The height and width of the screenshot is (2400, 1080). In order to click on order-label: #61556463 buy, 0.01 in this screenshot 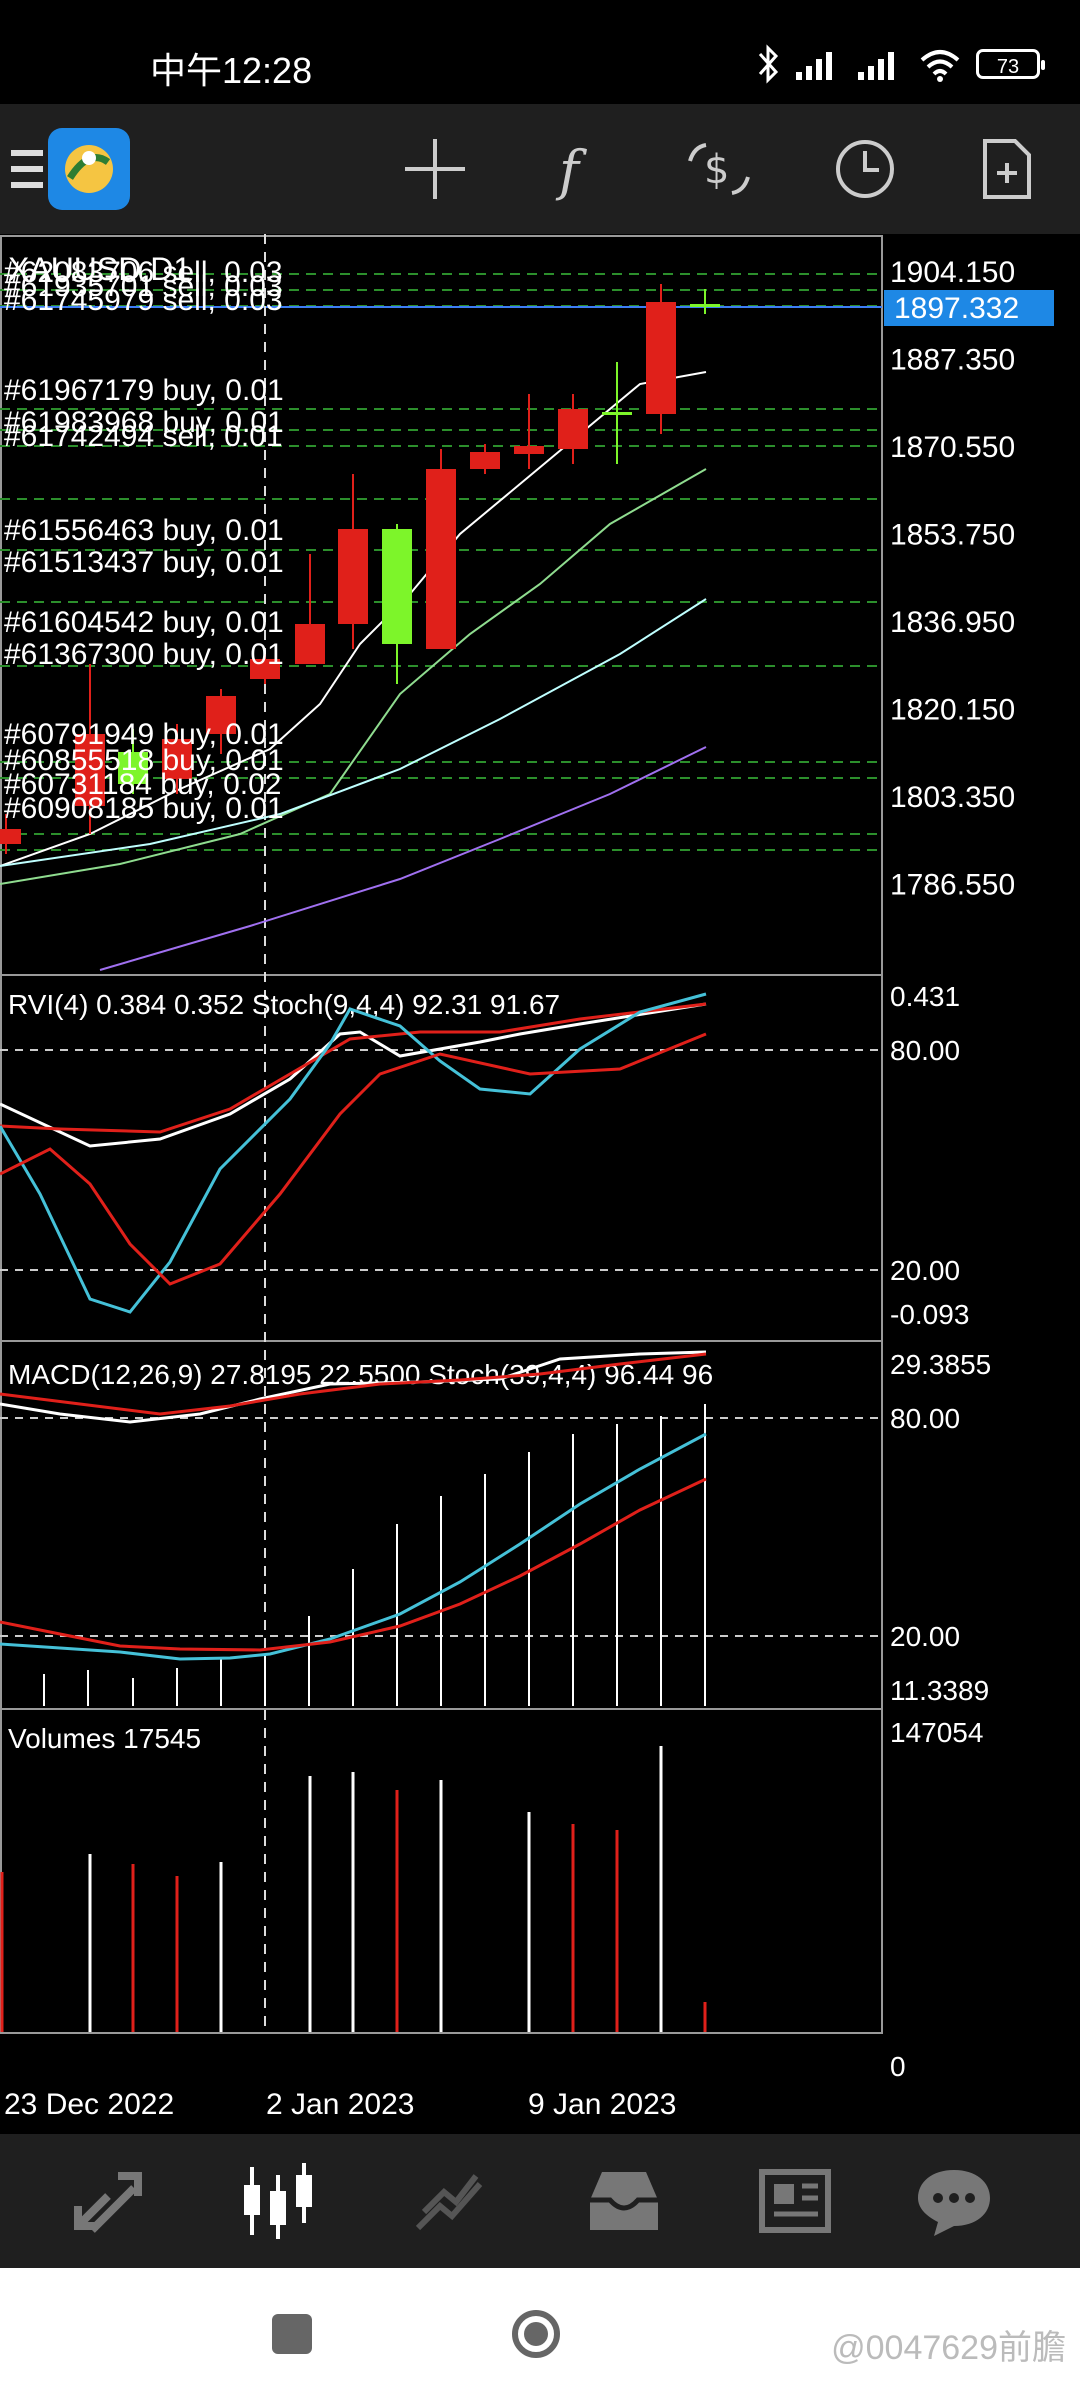, I will do `click(144, 530)`.